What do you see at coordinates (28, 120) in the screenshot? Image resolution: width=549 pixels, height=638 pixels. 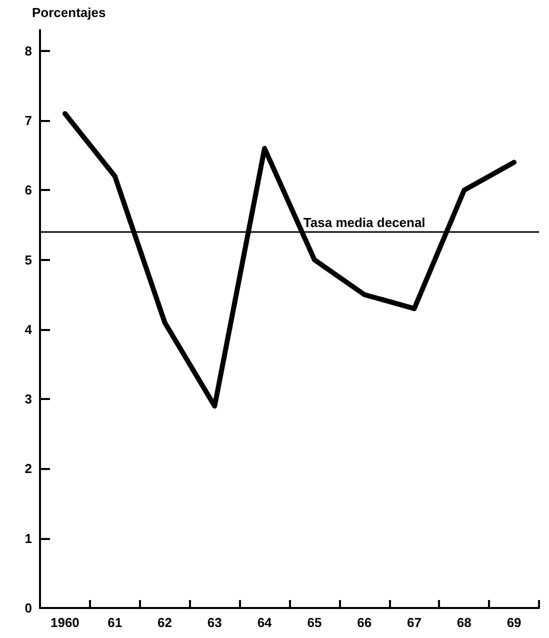 I see `y-tick-label: 7` at bounding box center [28, 120].